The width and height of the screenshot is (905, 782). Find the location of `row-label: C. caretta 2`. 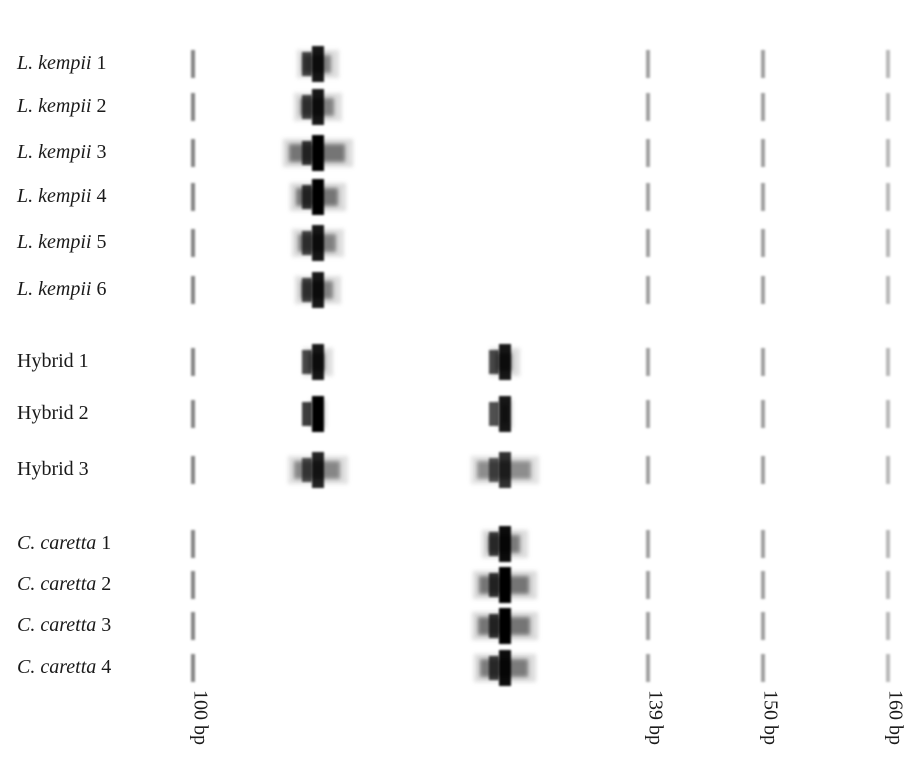

row-label: C. caretta 2 is located at coordinates (64, 584).